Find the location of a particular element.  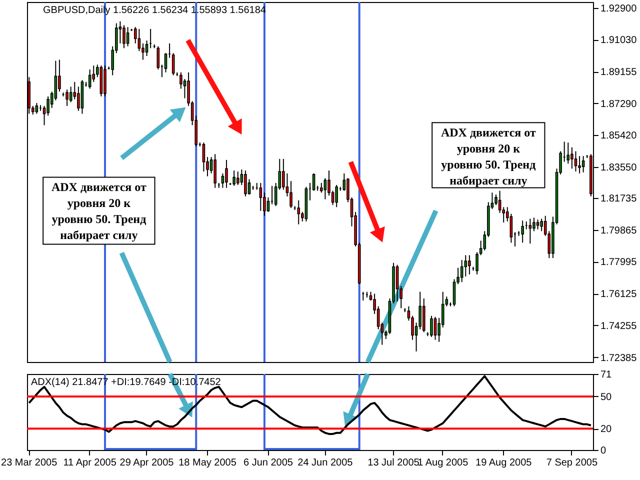

y-tick-label: 1.77995 is located at coordinates (619, 262).